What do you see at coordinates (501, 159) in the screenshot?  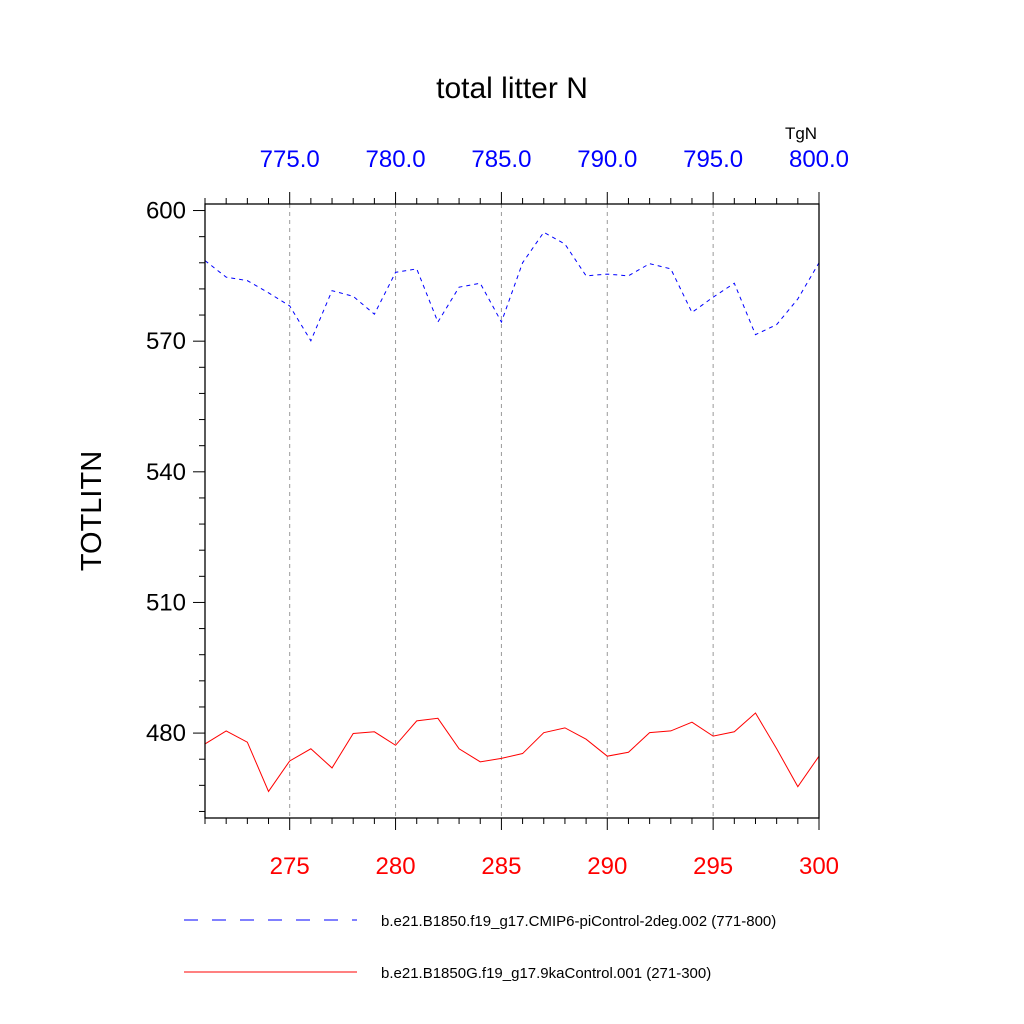 I see `x-top-tick-label: 785.0` at bounding box center [501, 159].